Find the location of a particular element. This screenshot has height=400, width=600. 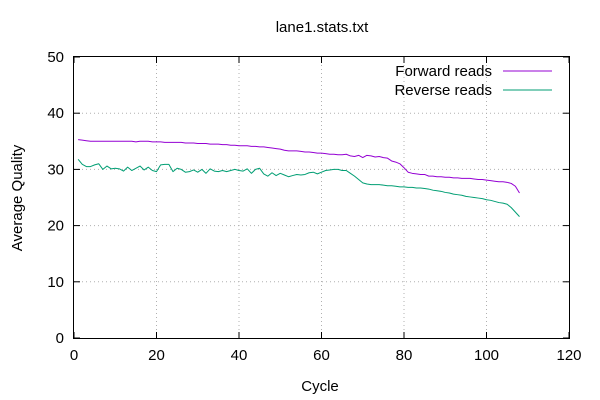

y-tick-label: 30 is located at coordinates (55, 169).